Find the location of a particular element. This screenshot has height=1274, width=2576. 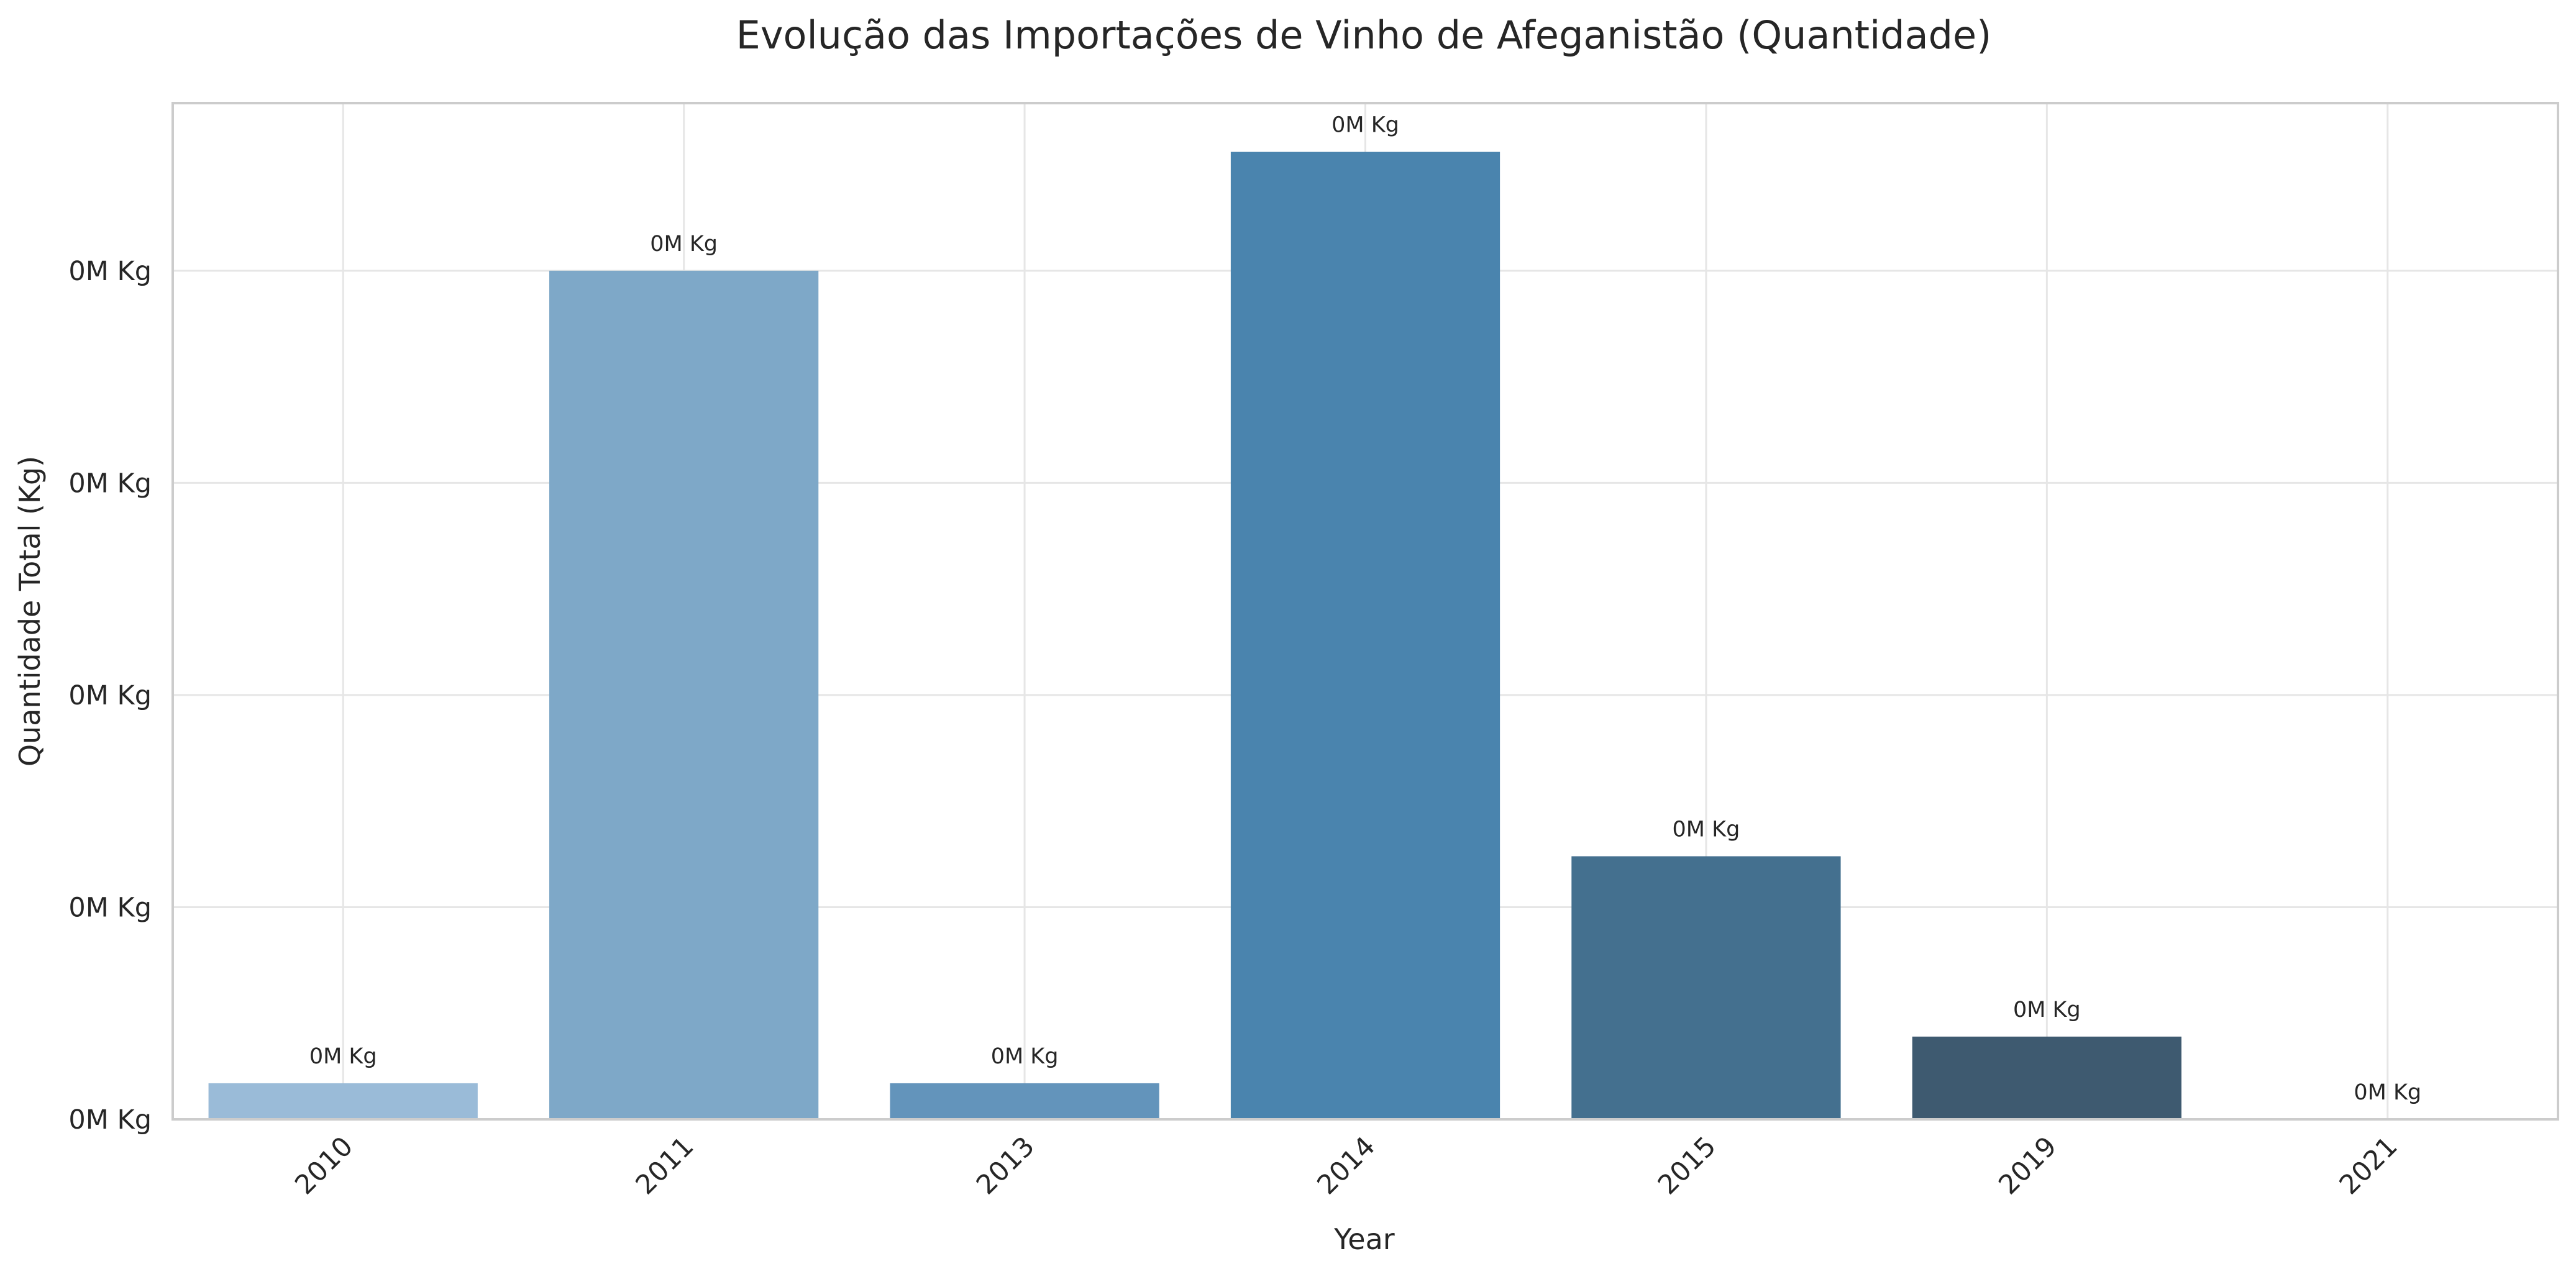

y-axis-ticks: 0M Kg 0M Kg 0M Kg 0M Kg 0M Kg is located at coordinates (110, 696).